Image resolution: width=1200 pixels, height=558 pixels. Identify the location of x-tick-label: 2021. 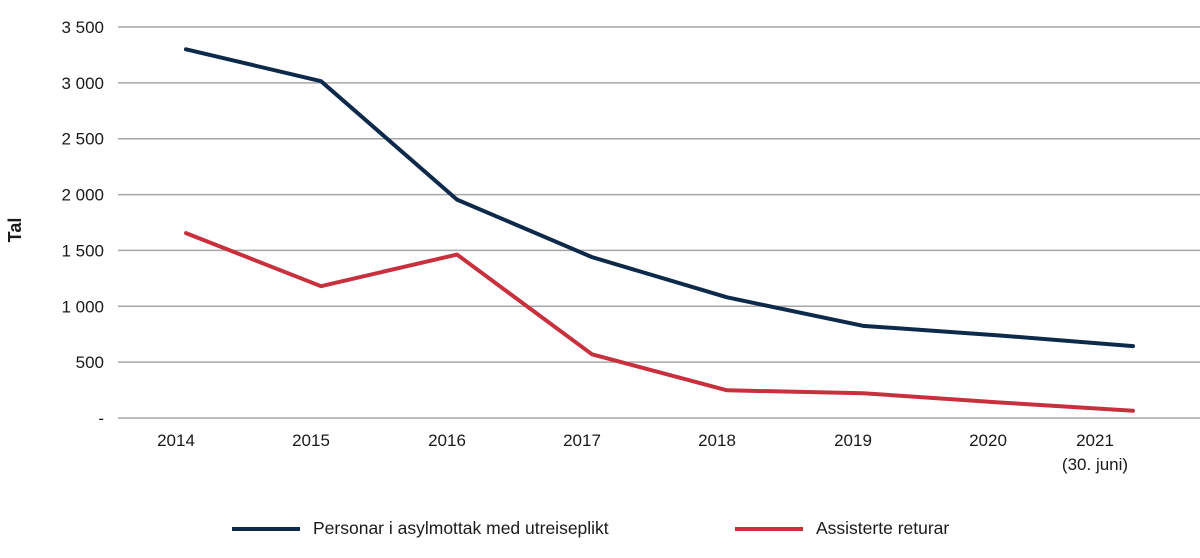
(1095, 440).